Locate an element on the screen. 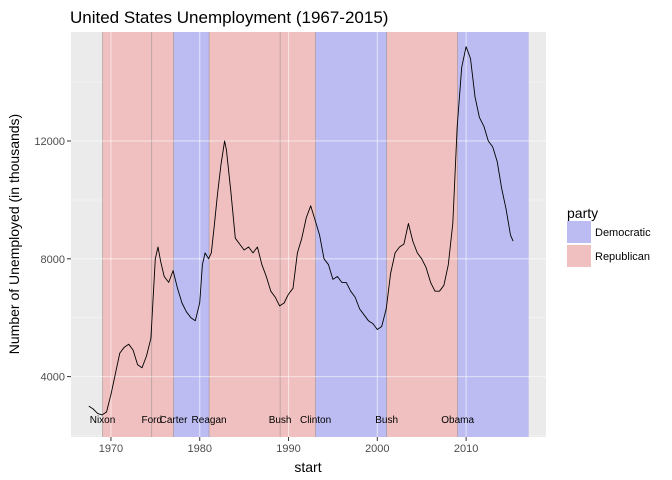  y-tick-label: 8000 is located at coordinates (53, 260).